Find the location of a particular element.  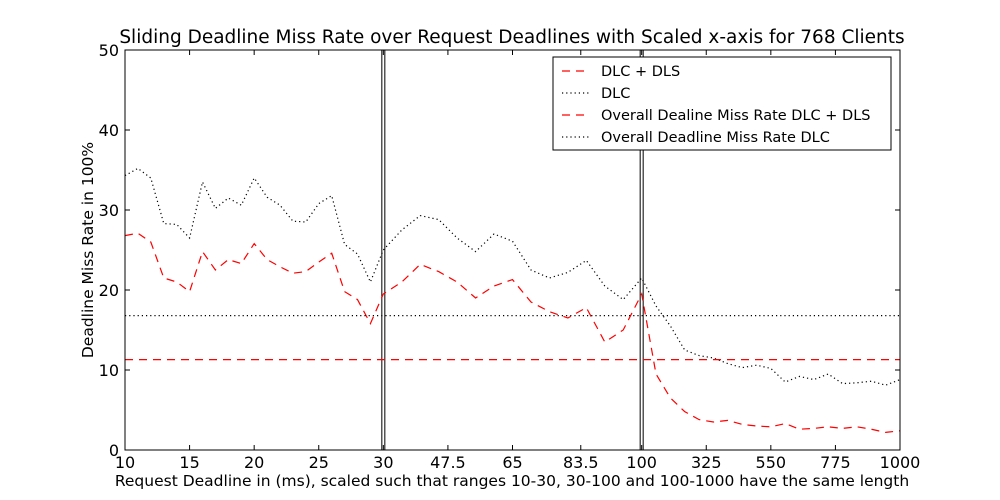

x-tick-label: 65 is located at coordinates (512, 462).